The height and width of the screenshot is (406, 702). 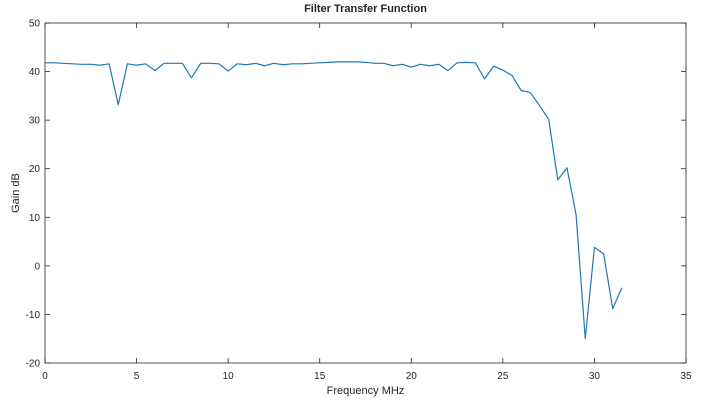 I want to click on y-tick-label: 50, so click(x=35, y=24).